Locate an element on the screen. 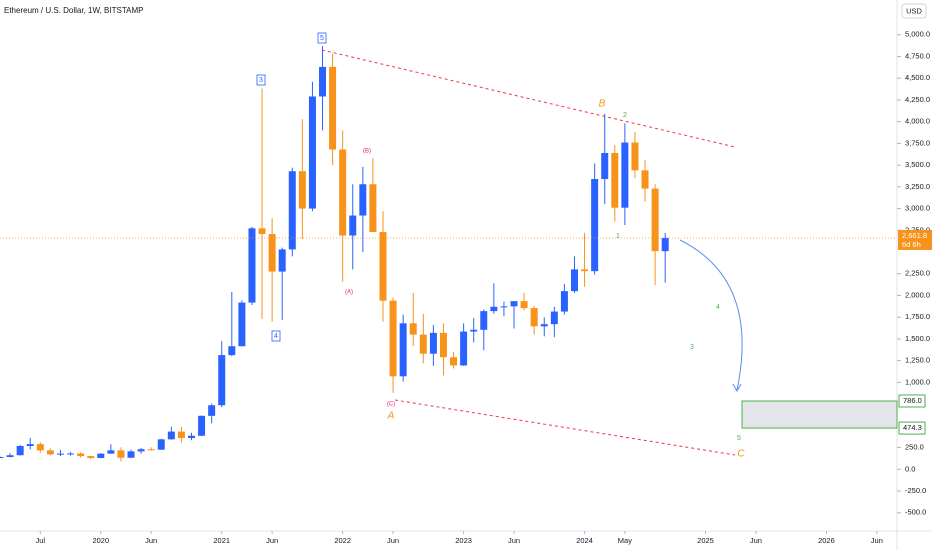  wave-label: C is located at coordinates (741, 454).